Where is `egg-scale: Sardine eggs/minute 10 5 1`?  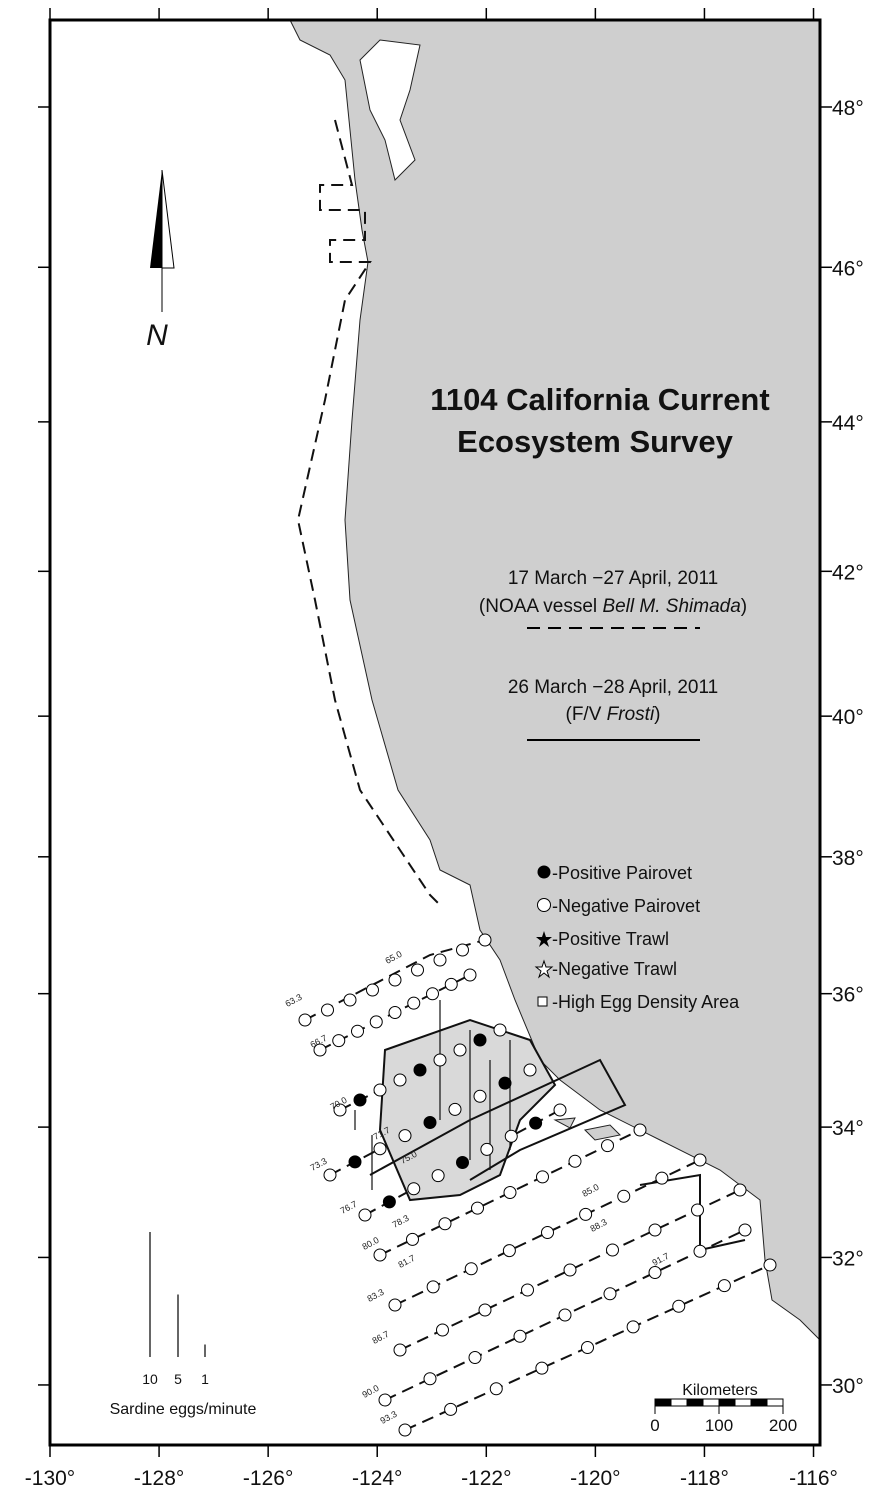
egg-scale: Sardine eggs/minute 10 5 1 is located at coordinates (183, 1325).